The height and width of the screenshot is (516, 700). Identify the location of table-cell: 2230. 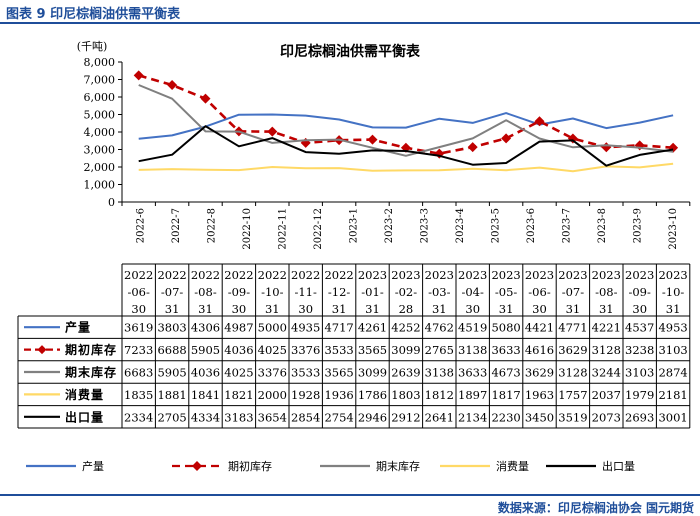
(505, 417).